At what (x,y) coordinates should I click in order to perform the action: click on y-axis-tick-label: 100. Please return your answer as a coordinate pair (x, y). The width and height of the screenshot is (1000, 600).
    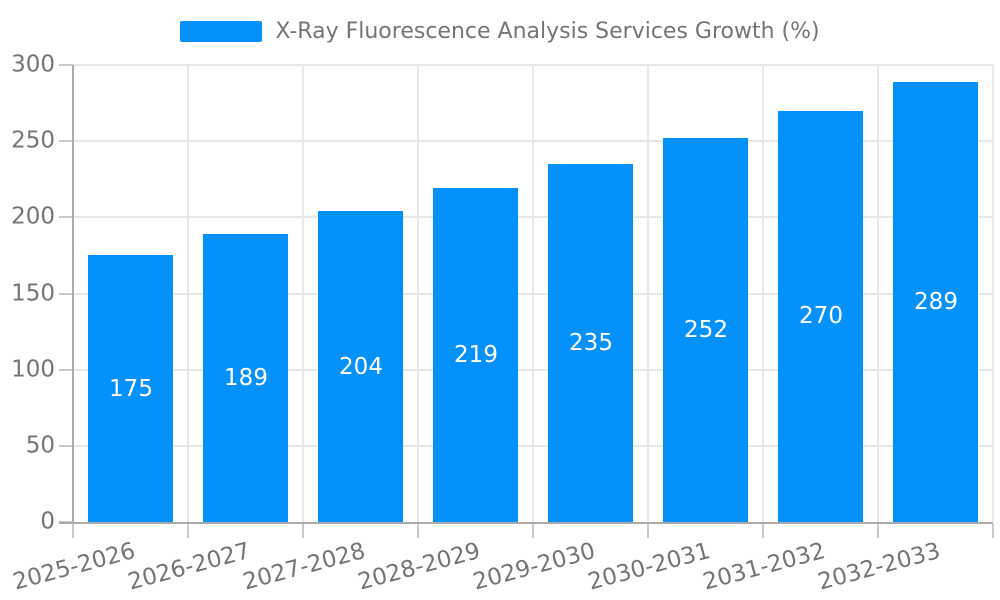
    Looking at the image, I should click on (33, 369).